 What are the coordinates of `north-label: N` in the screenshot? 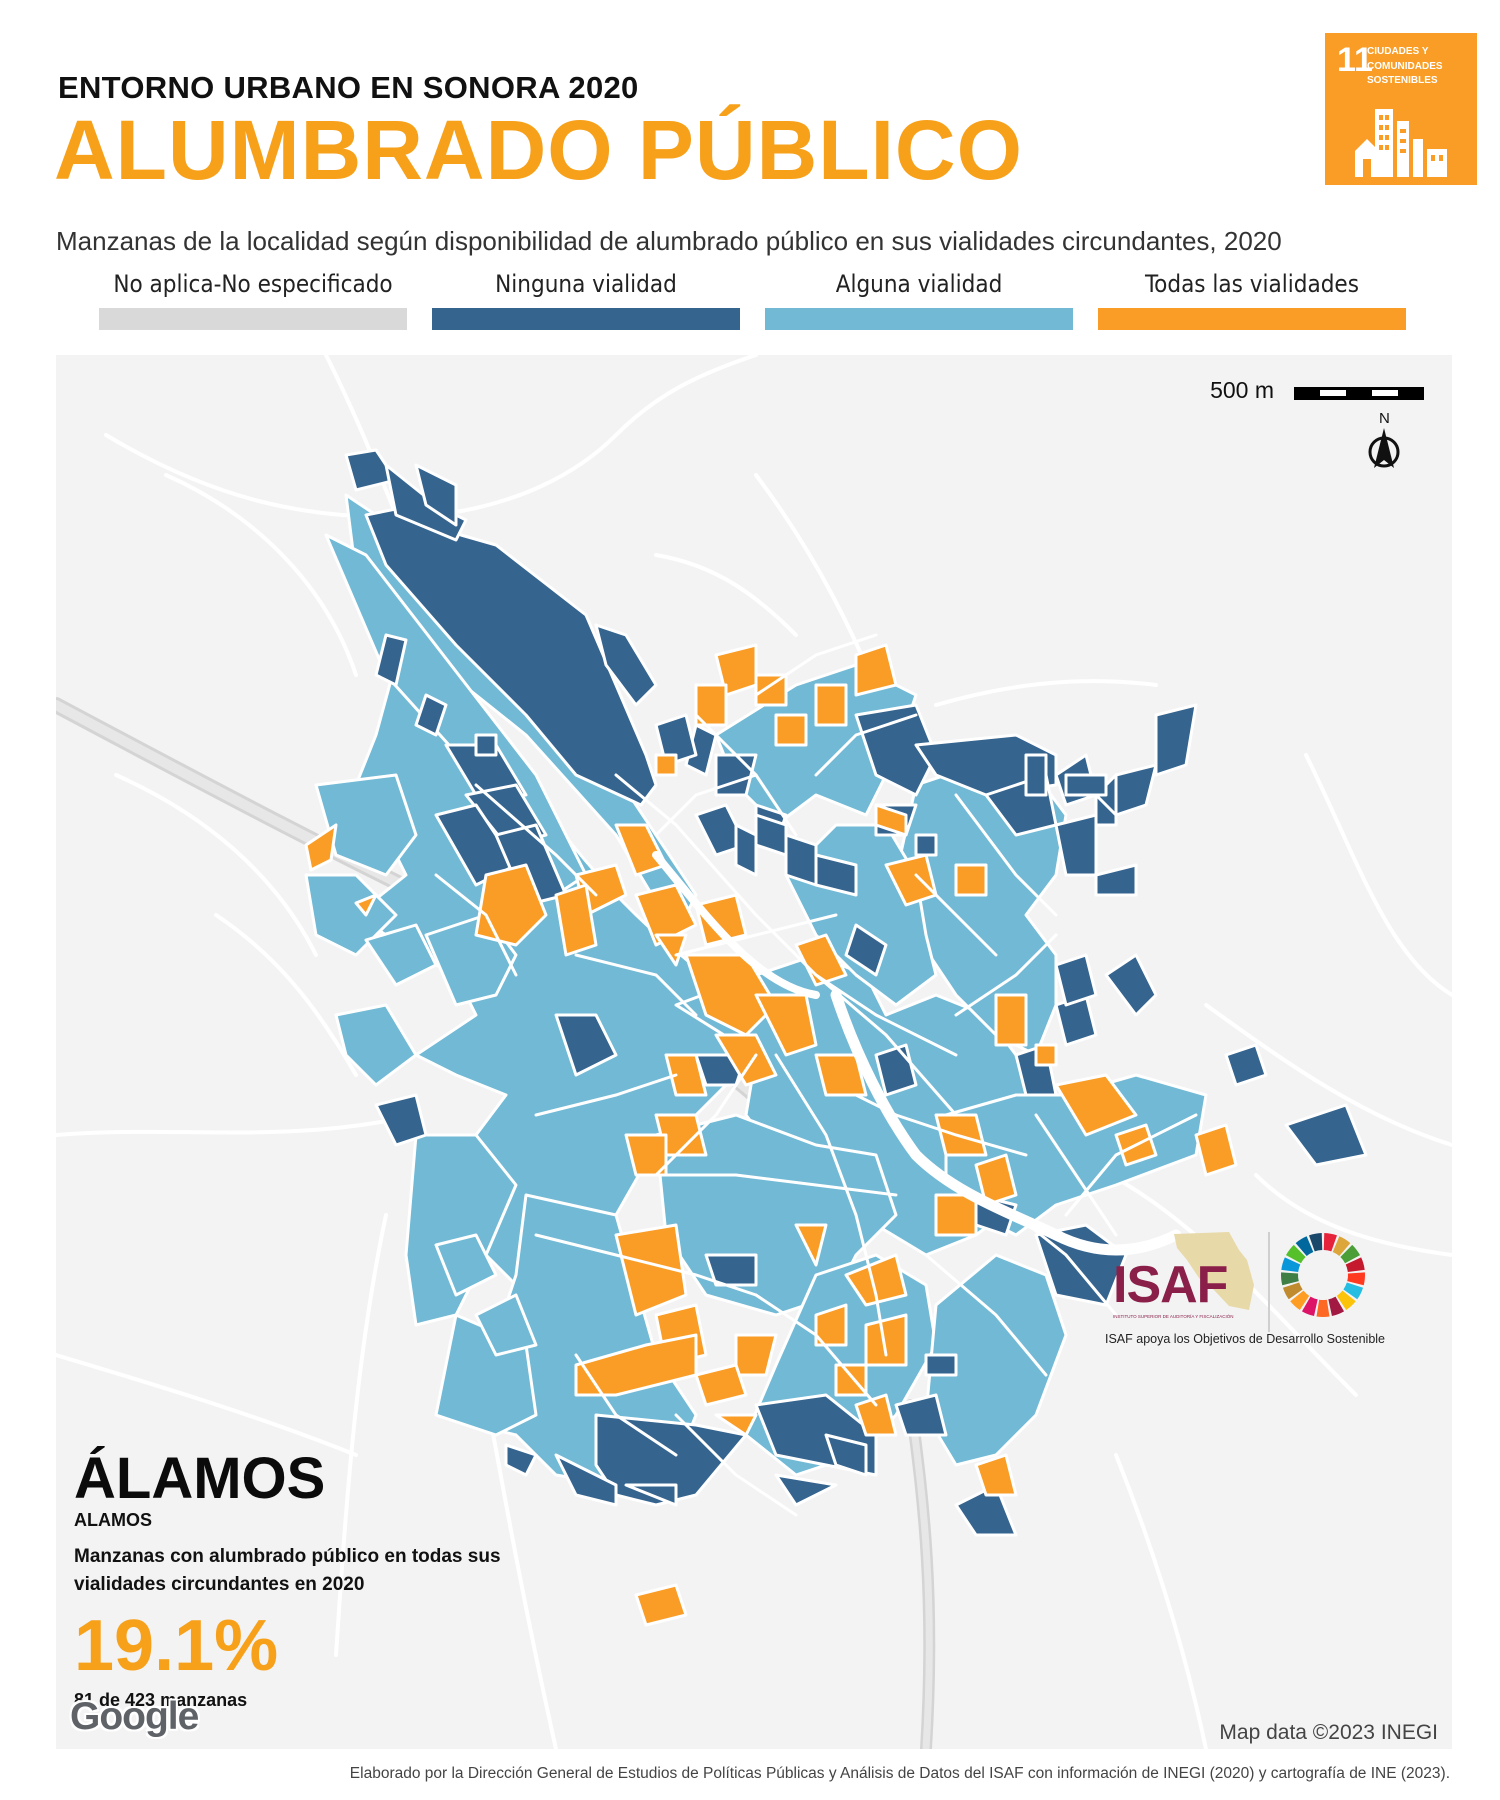 It's located at (1384, 418).